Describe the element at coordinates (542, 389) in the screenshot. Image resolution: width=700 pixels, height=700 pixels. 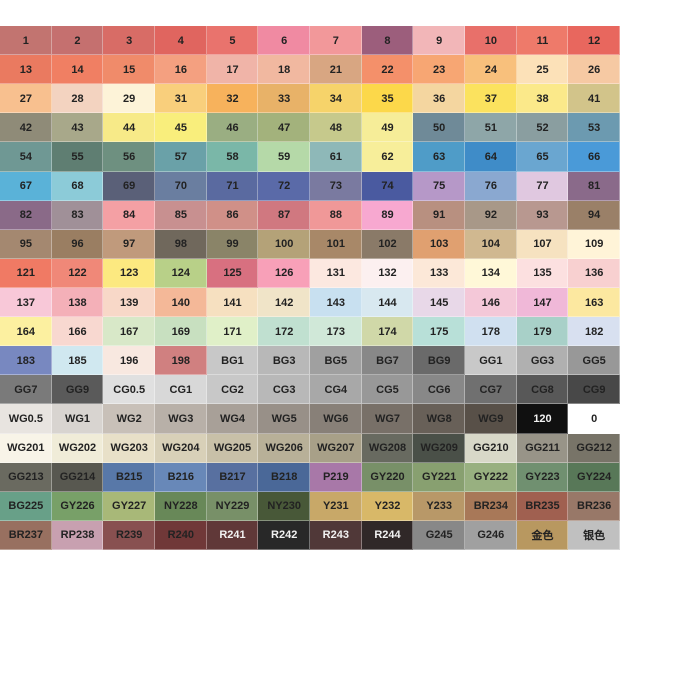
I see `swatch-label: CG8` at that location.